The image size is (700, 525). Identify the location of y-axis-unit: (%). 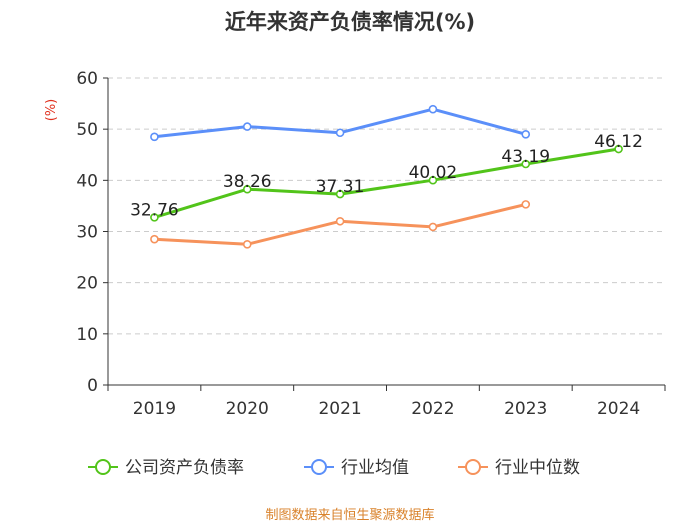
(51, 110).